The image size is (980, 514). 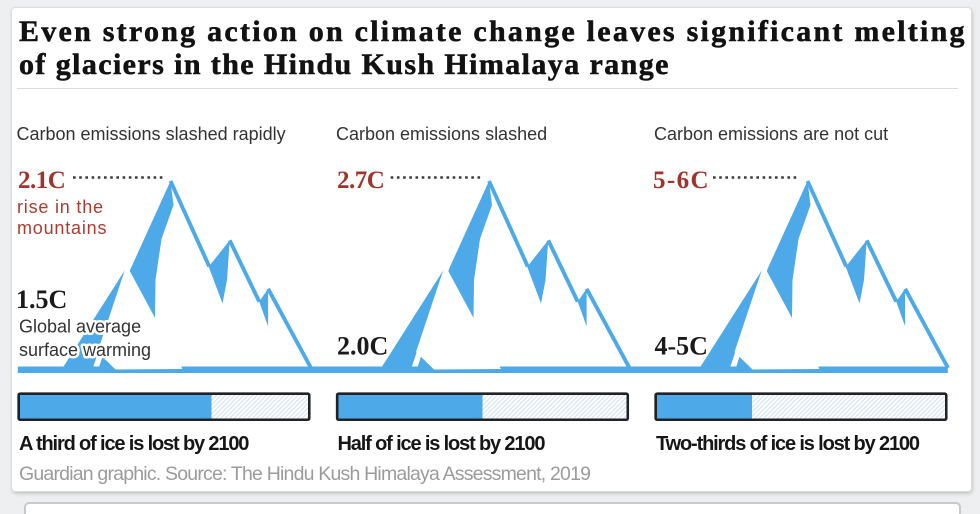 I want to click on svg-text: surface warming, so click(x=85, y=350).